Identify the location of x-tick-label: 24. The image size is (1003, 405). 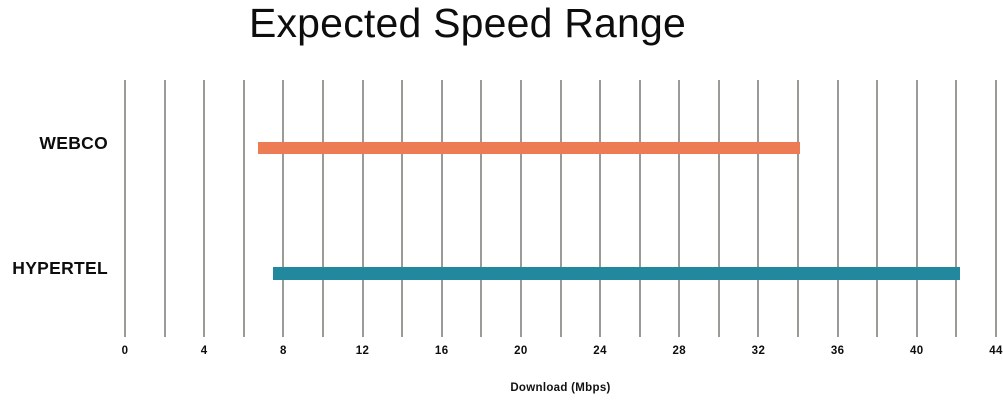
(600, 351).